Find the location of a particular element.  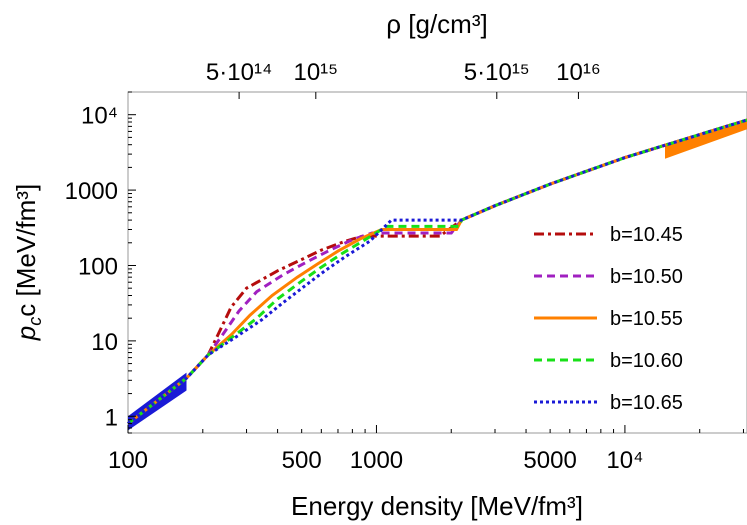

top-tick-label: 5·10¹⁵ is located at coordinates (497, 72).